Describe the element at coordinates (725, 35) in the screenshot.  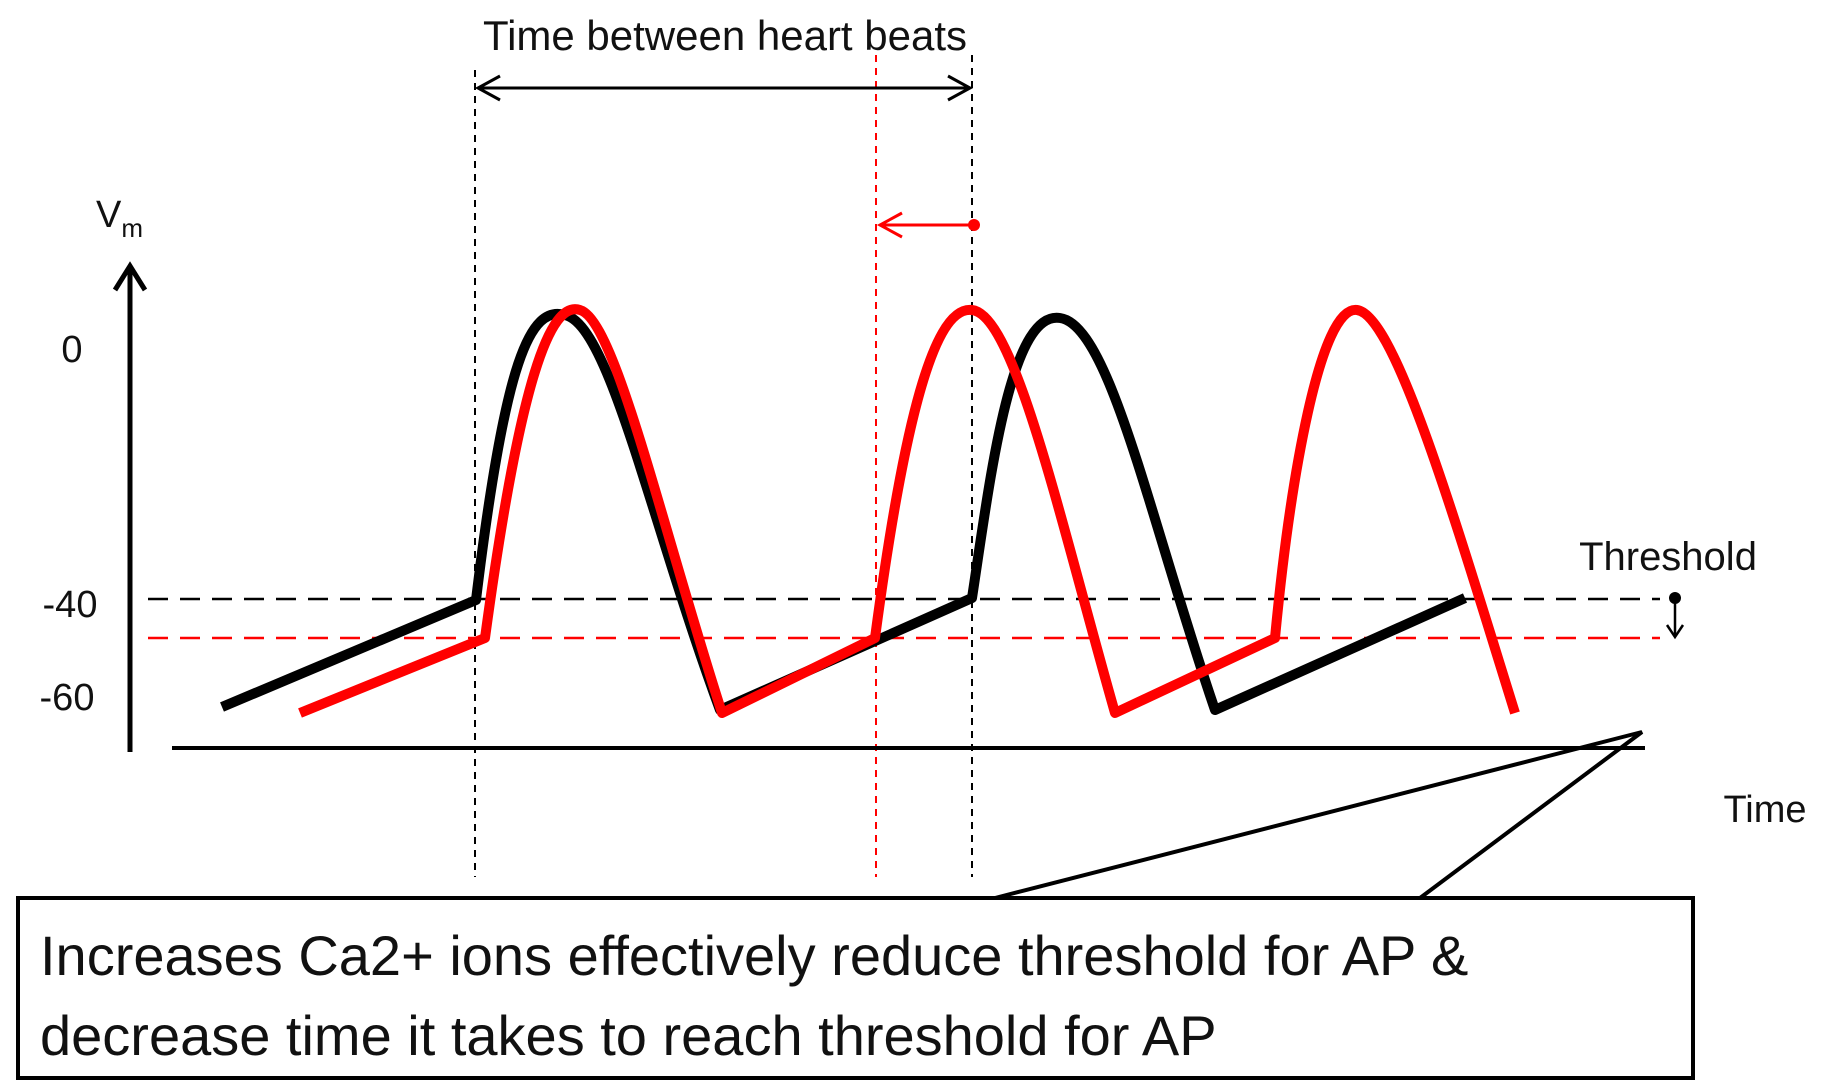
I see `title: Time between heart beats` at that location.